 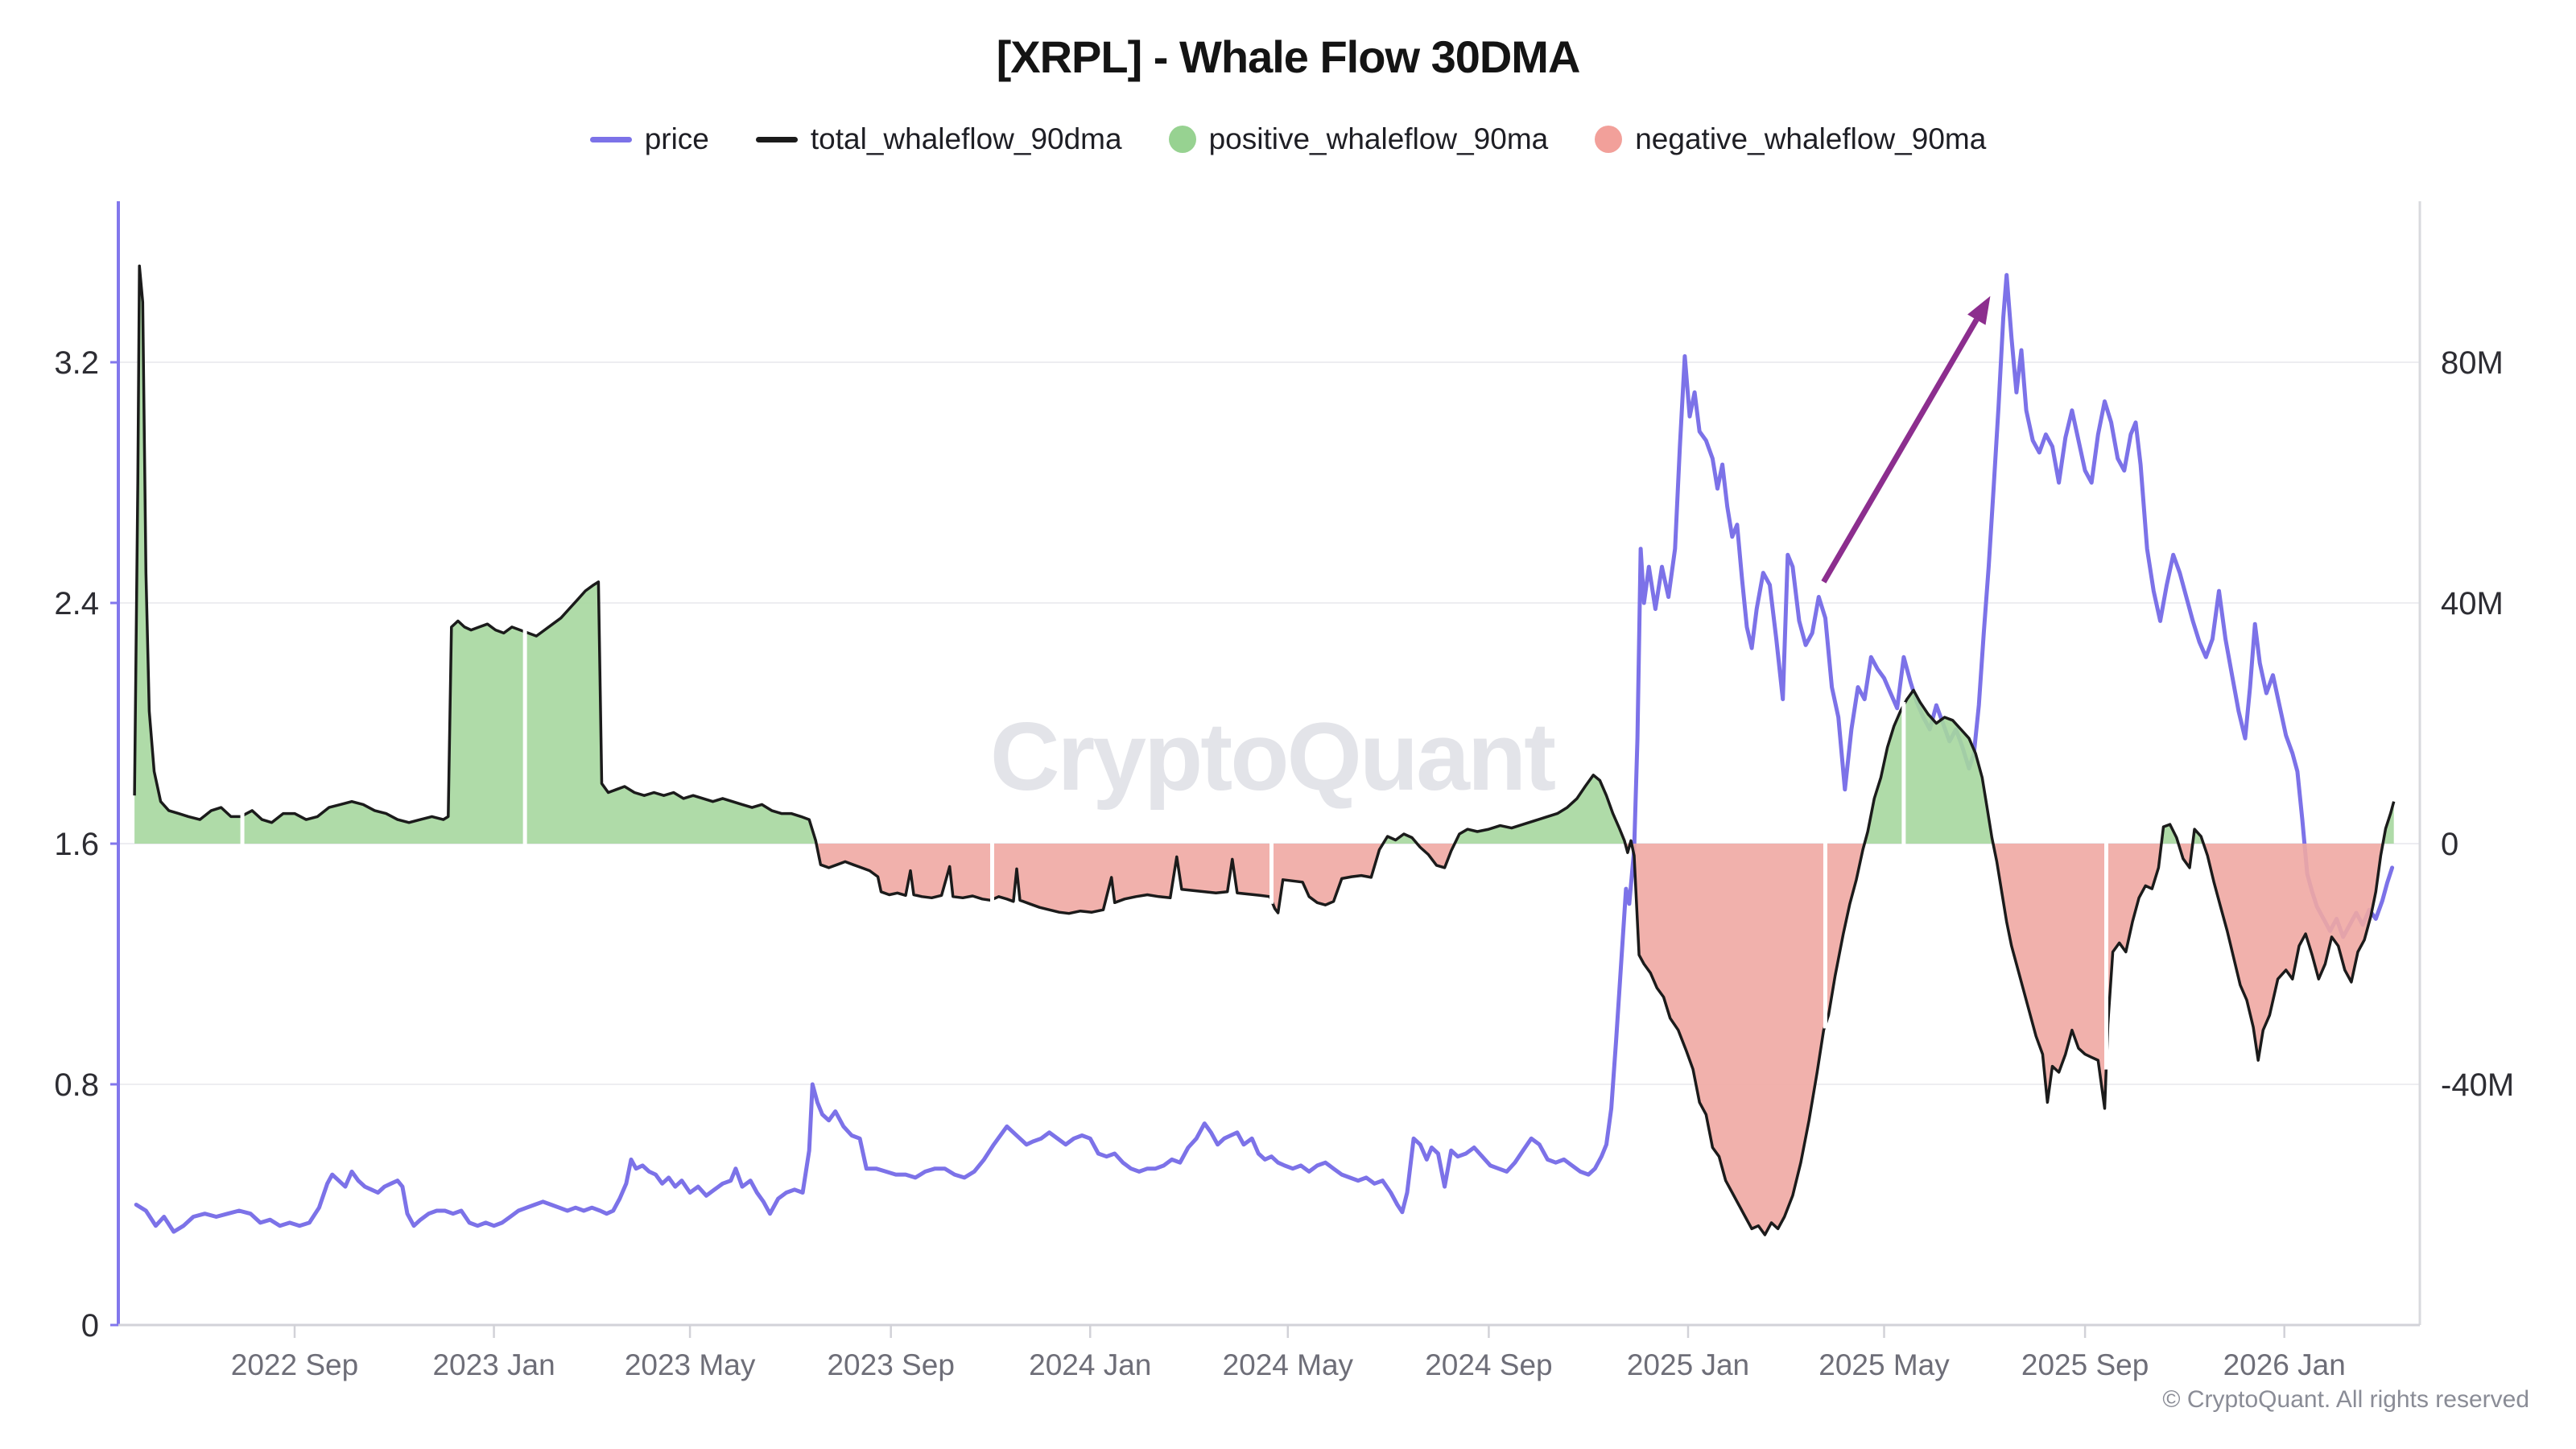 What do you see at coordinates (610, 139) in the screenshot?
I see `legend-price-line-swatch` at bounding box center [610, 139].